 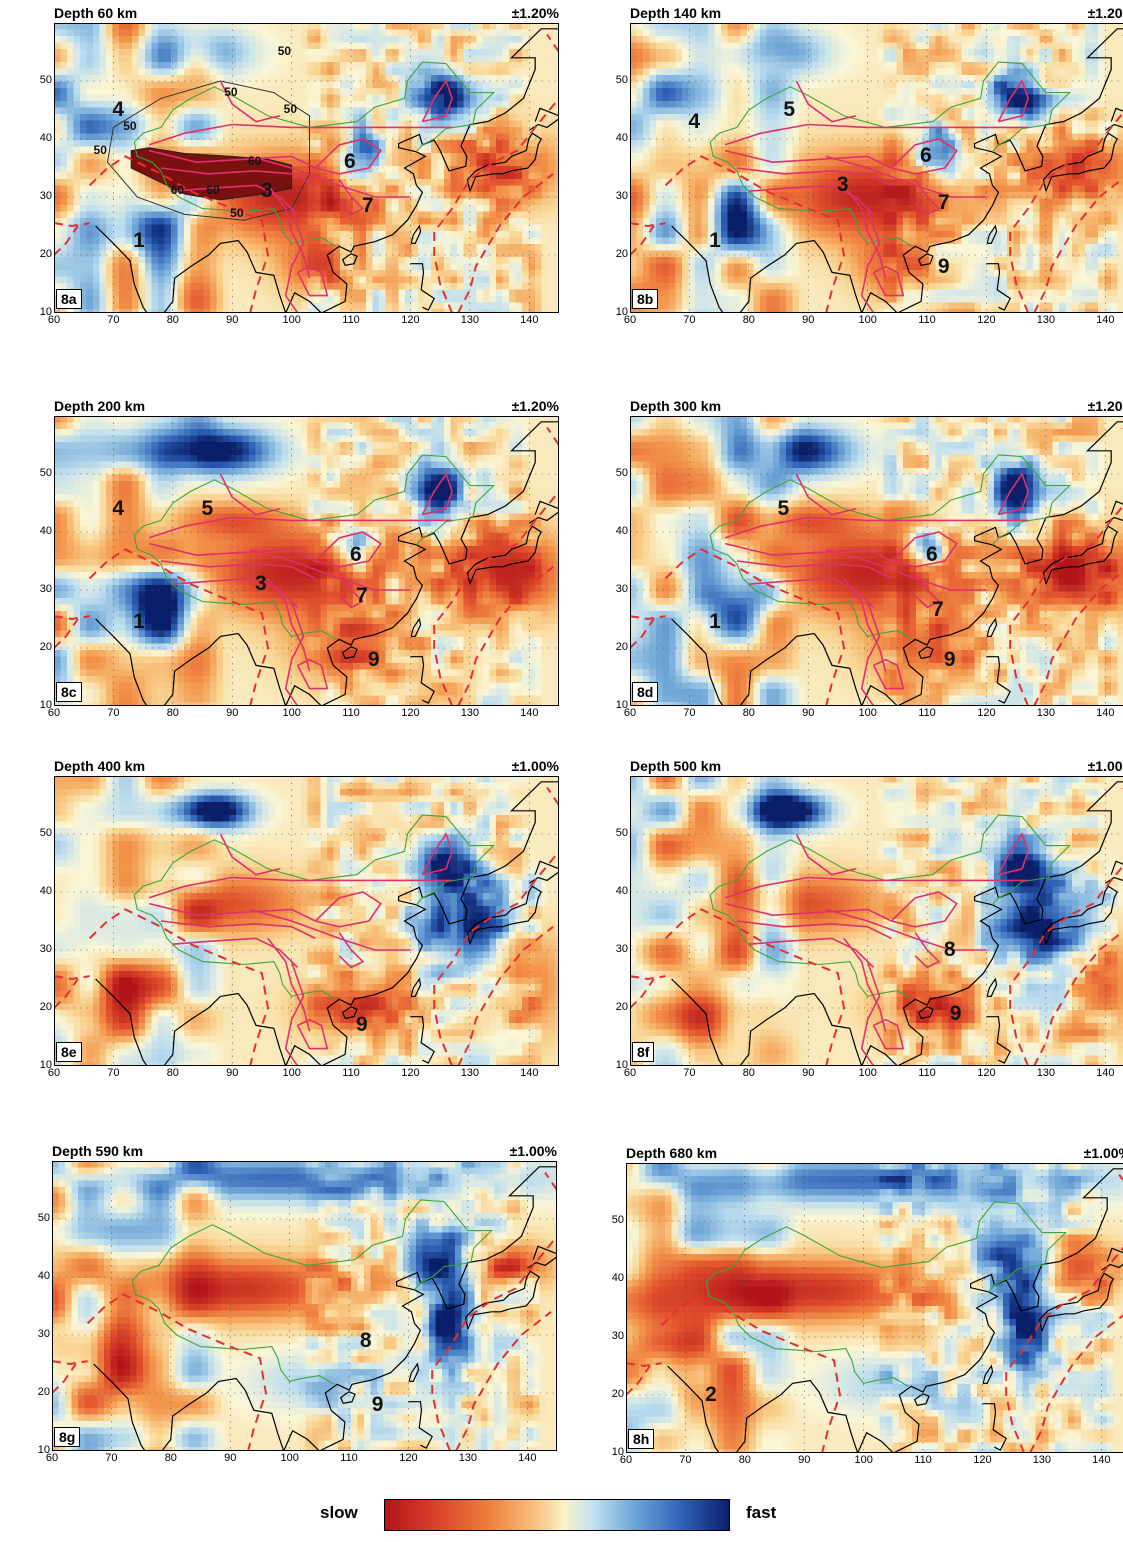 What do you see at coordinates (99, 766) in the screenshot?
I see `depth-title: Depth 400 km` at bounding box center [99, 766].